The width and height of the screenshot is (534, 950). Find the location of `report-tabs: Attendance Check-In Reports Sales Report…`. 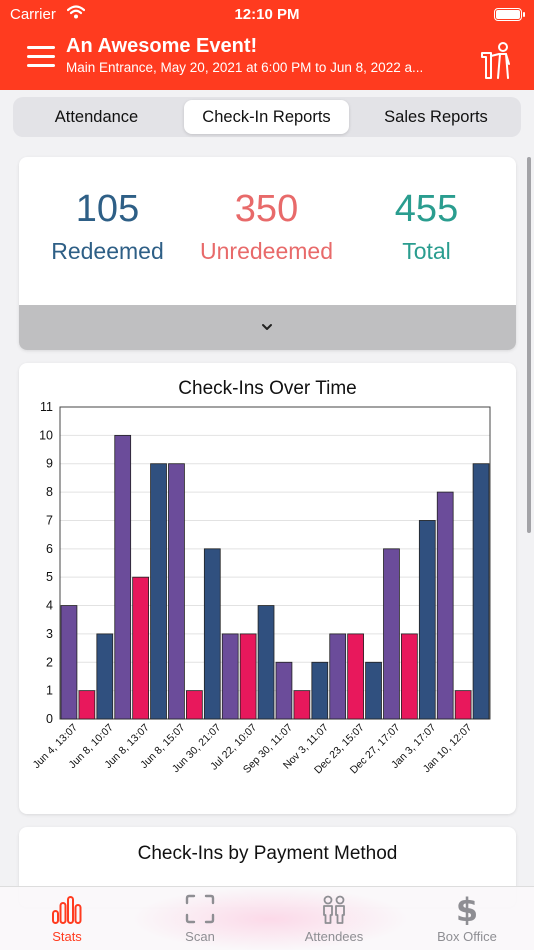

report-tabs: Attendance Check-In Reports Sales Report… is located at coordinates (267, 117).